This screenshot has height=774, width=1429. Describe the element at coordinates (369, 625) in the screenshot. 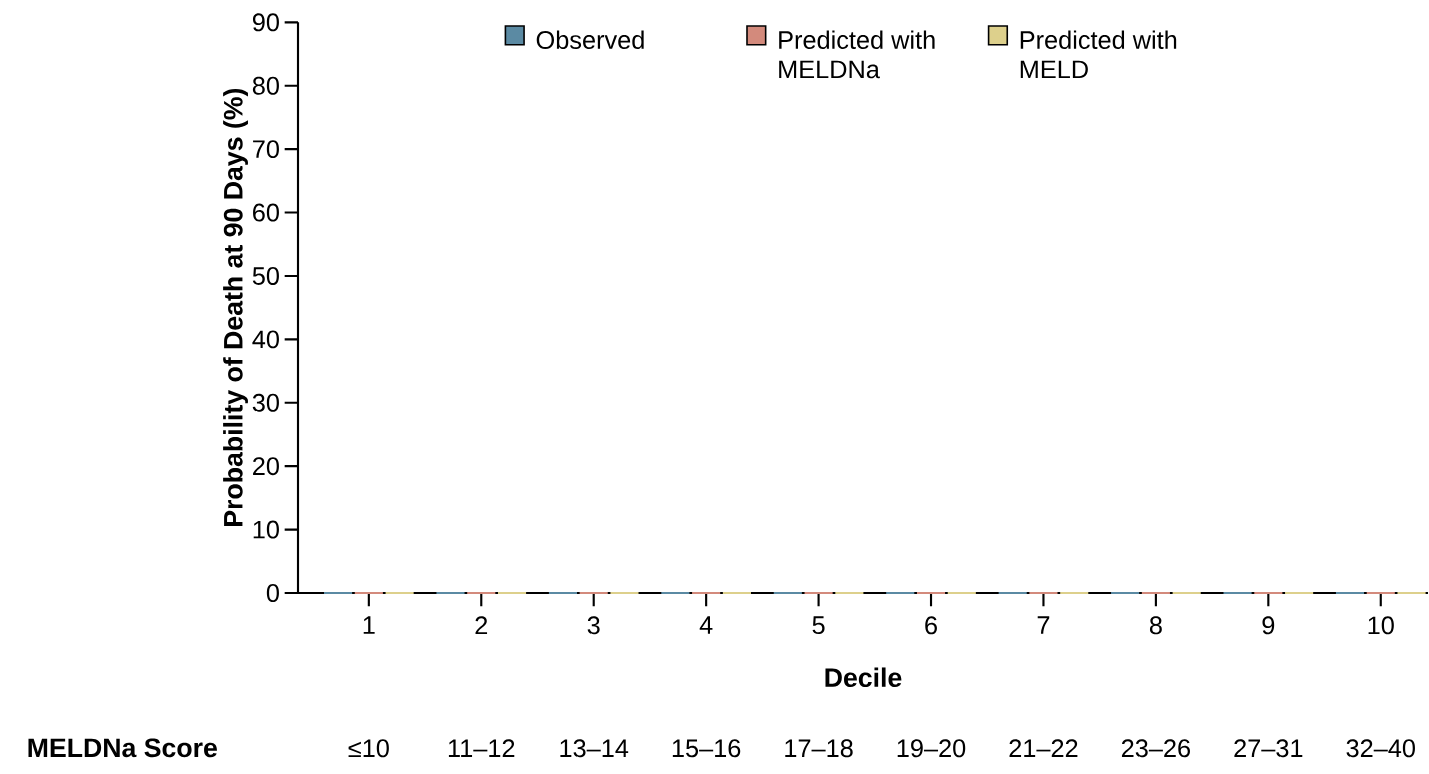

I see `x-tick-label: 1` at that location.